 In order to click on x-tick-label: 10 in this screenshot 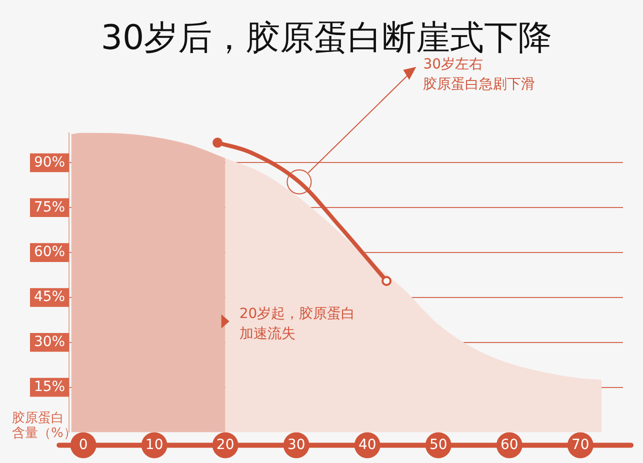, I will do `click(154, 445)`.